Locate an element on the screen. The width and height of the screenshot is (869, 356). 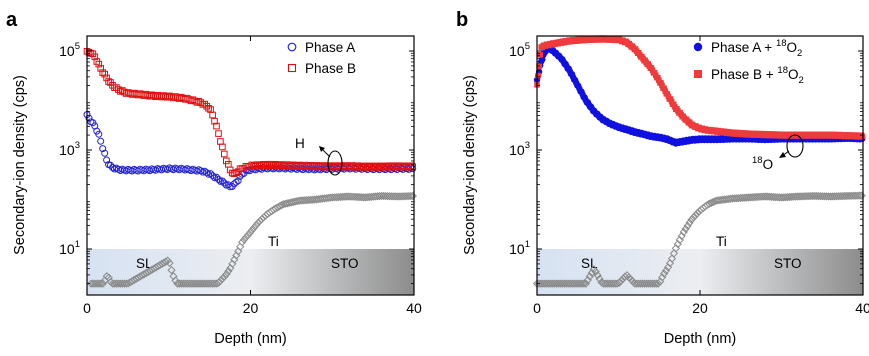
annotation-label-ti-b: Ti is located at coordinates (721, 241).